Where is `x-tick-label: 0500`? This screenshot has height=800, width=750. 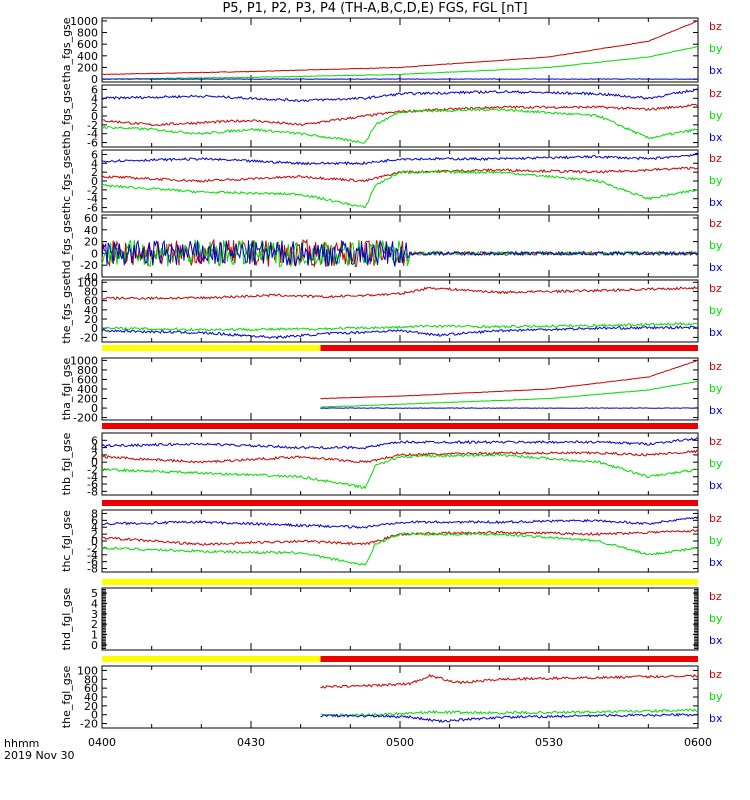 x-tick-label: 0500 is located at coordinates (400, 742).